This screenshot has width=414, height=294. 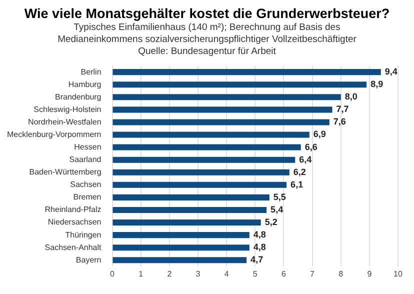 What do you see at coordinates (91, 71) in the screenshot?
I see `y-tick-label: Berlin` at bounding box center [91, 71].